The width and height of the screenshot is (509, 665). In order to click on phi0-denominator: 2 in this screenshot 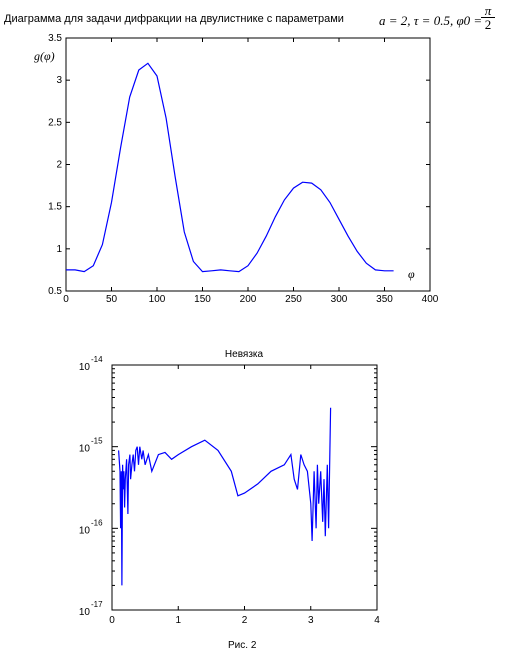, I will do `click(488, 24)`.